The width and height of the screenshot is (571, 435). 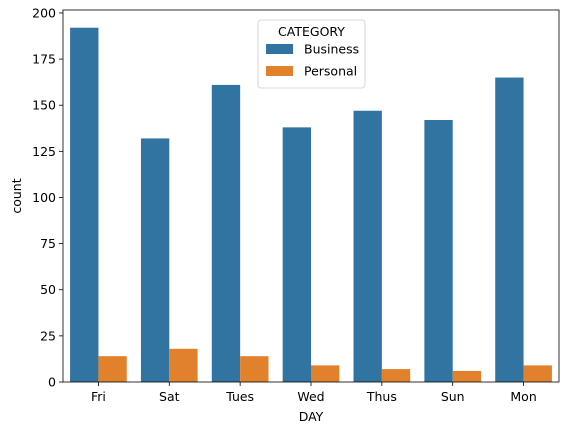 What do you see at coordinates (438, 250) in the screenshot?
I see `bar-business-sun` at bounding box center [438, 250].